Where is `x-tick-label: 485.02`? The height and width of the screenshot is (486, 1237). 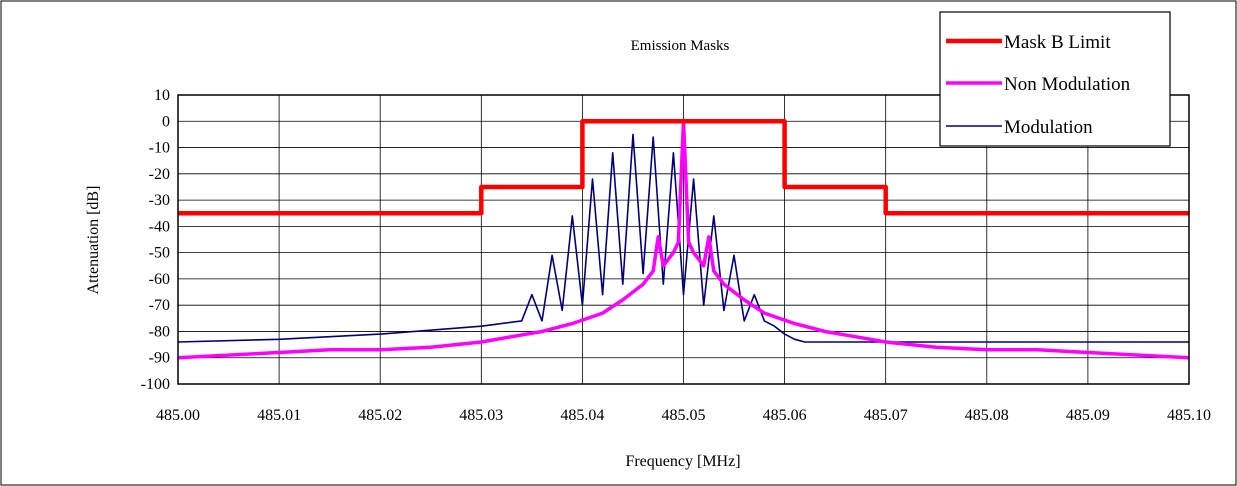
x-tick-label: 485.02 is located at coordinates (380, 415).